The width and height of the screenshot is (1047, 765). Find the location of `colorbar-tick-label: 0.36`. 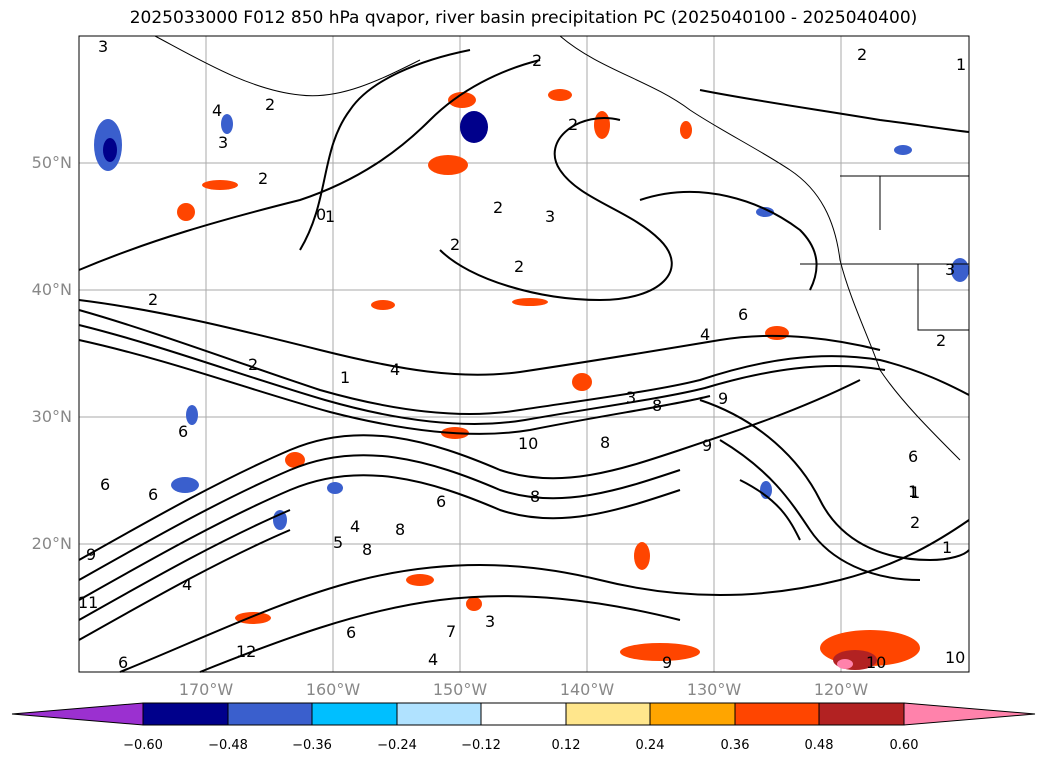

colorbar-tick-label: 0.36 is located at coordinates (735, 745).